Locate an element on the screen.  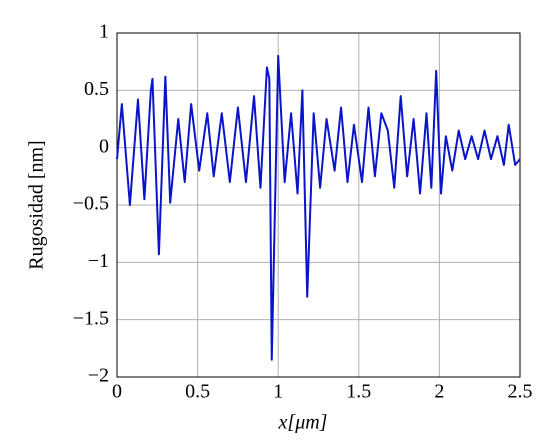
y-tick-label: 0 is located at coordinates (104, 146).